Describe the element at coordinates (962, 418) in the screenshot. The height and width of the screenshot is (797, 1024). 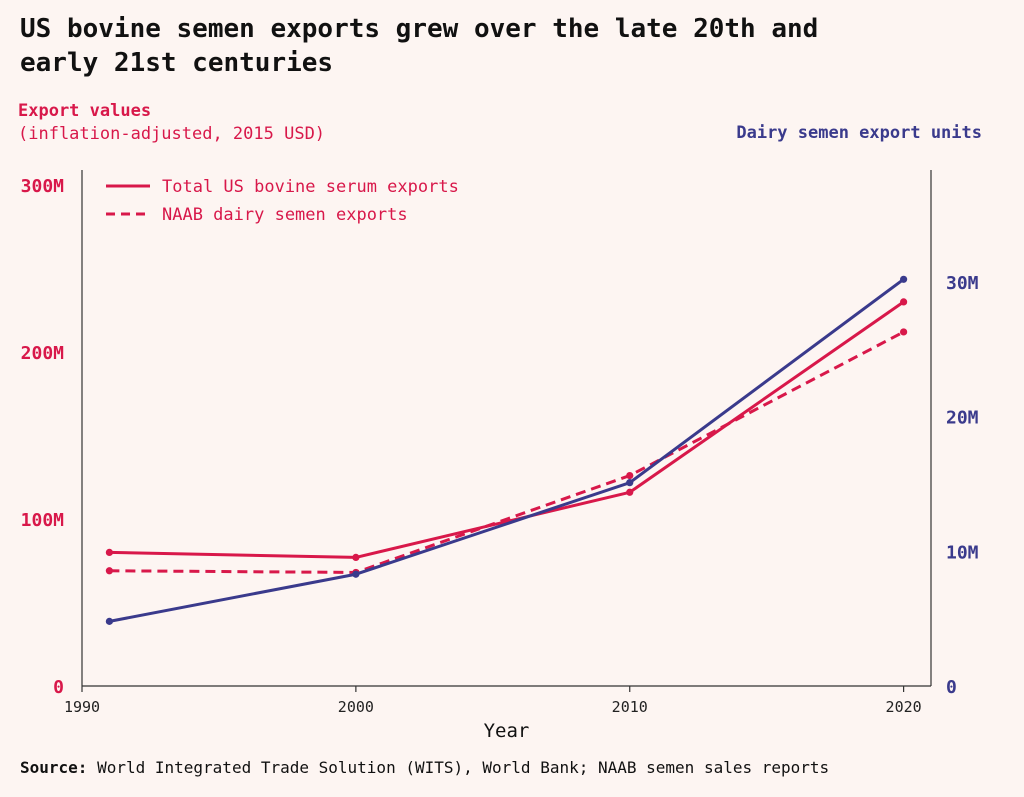
I see `right-y-tick-label: 20M` at that location.